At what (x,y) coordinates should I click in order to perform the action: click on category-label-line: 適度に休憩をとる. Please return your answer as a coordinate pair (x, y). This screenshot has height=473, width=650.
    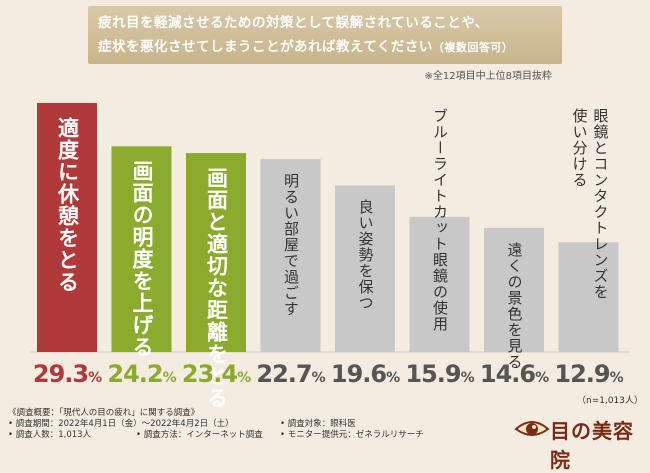
    Looking at the image, I should click on (67, 204).